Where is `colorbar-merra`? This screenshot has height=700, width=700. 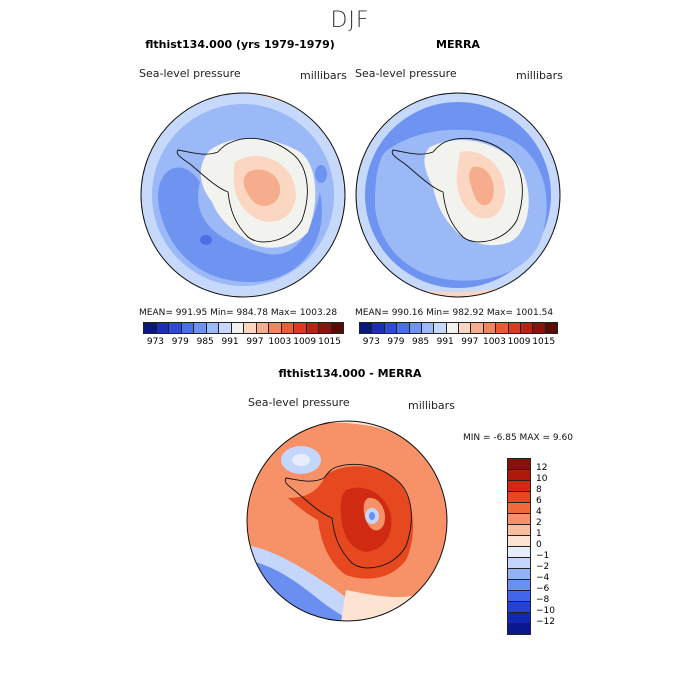 colorbar-merra is located at coordinates (458, 328).